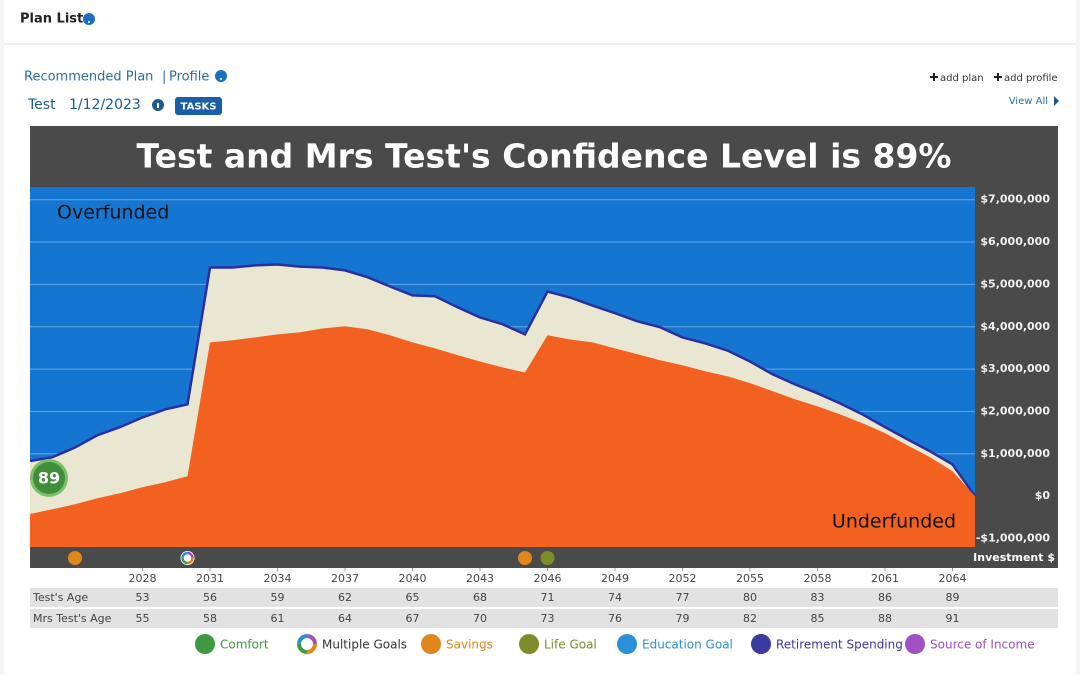 The height and width of the screenshot is (675, 1080). I want to click on table-cell: 86, so click(885, 597).